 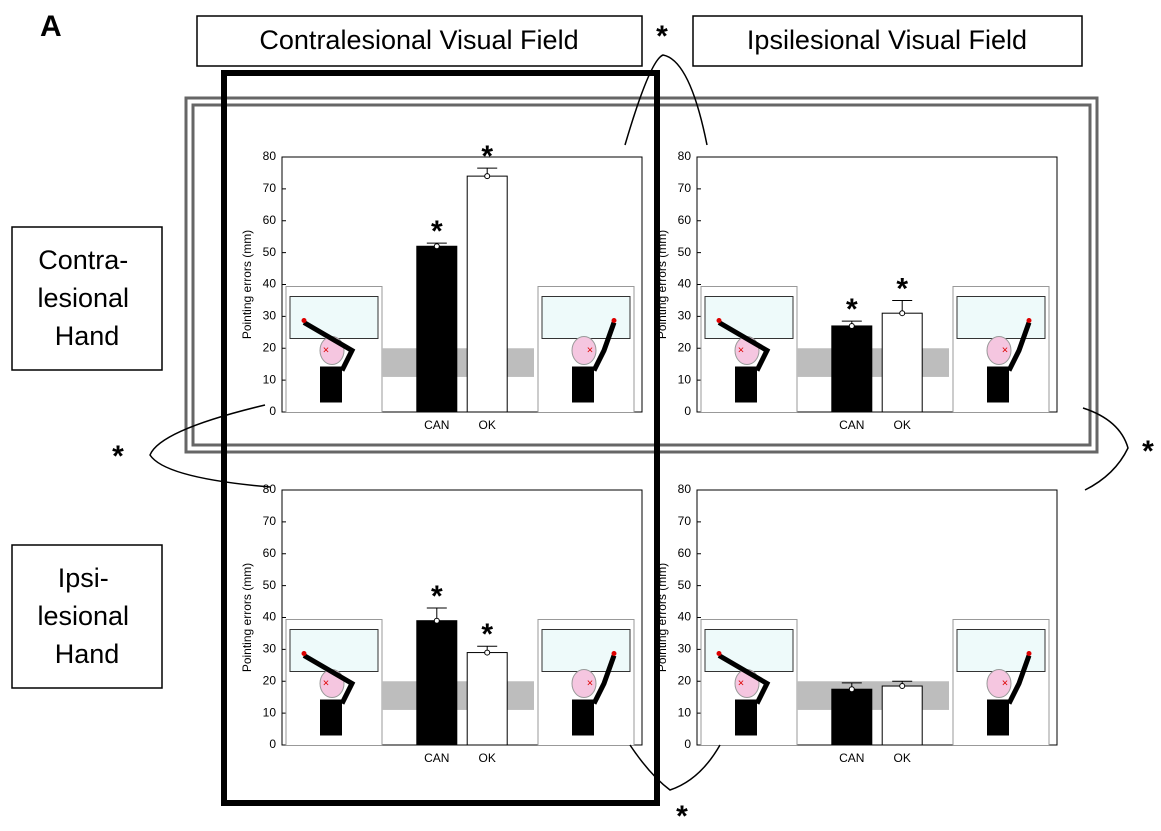 I want to click on row-header-line: lesional, so click(x=83, y=616).